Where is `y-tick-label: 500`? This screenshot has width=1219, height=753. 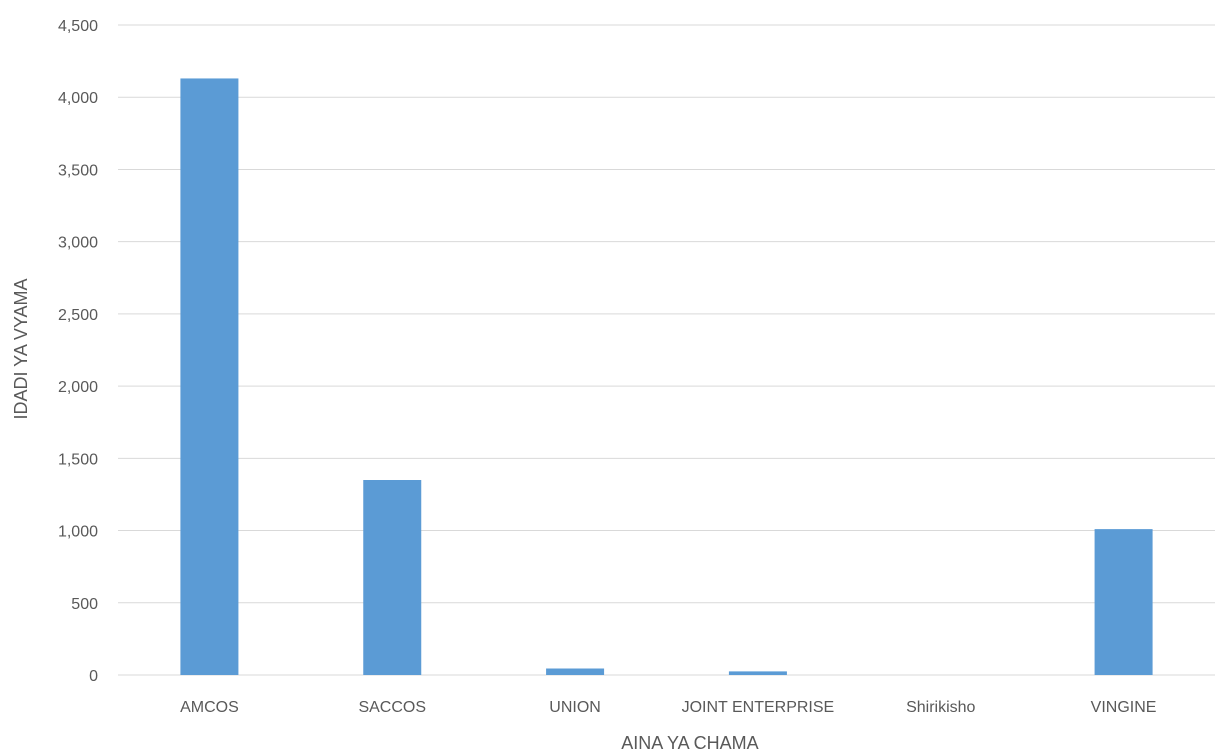 y-tick-label: 500 is located at coordinates (84, 604).